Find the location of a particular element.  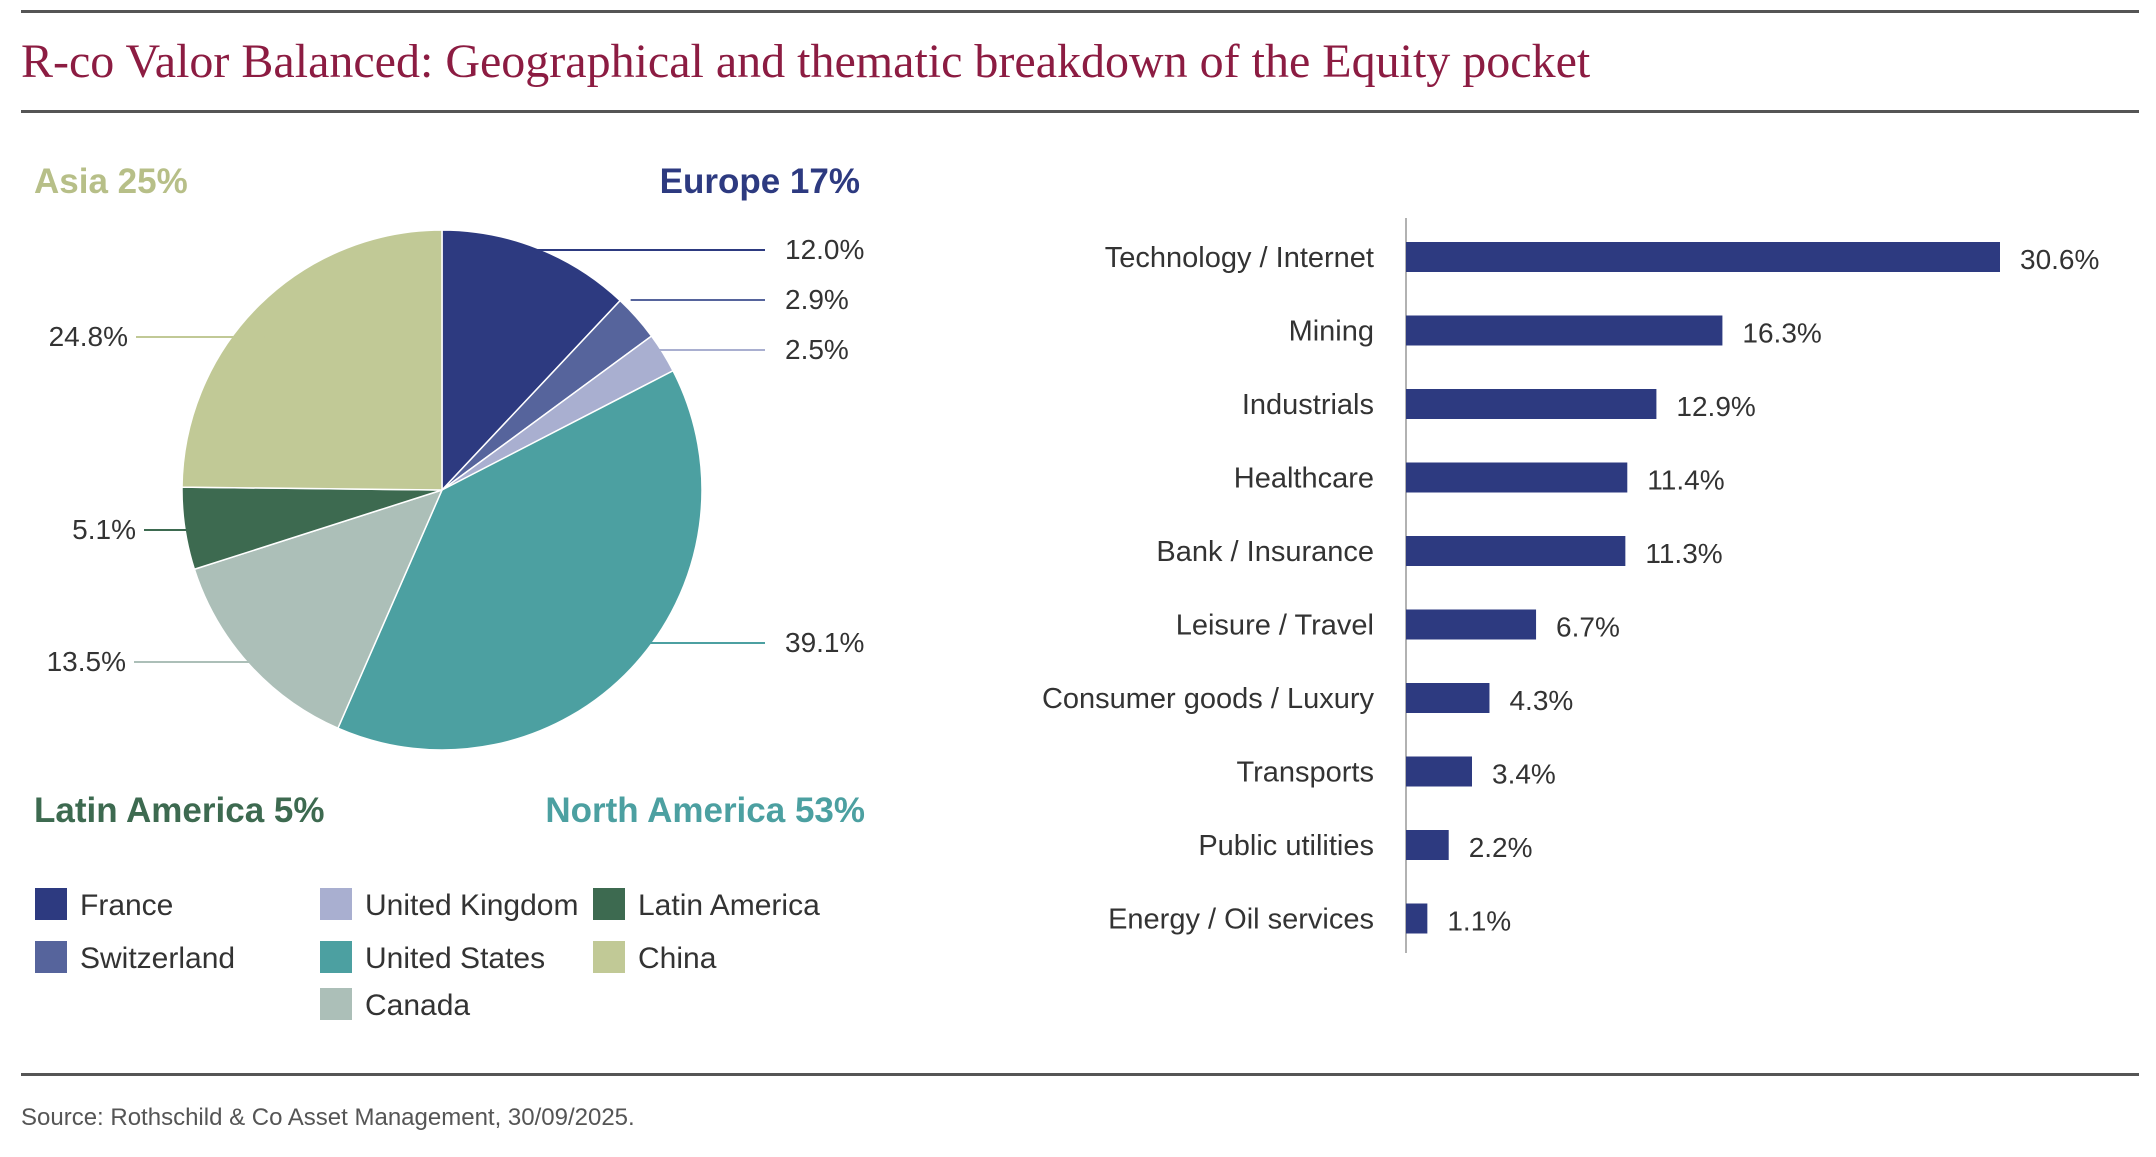

bar-value-technology-internet: 30.6% is located at coordinates (2059, 259).